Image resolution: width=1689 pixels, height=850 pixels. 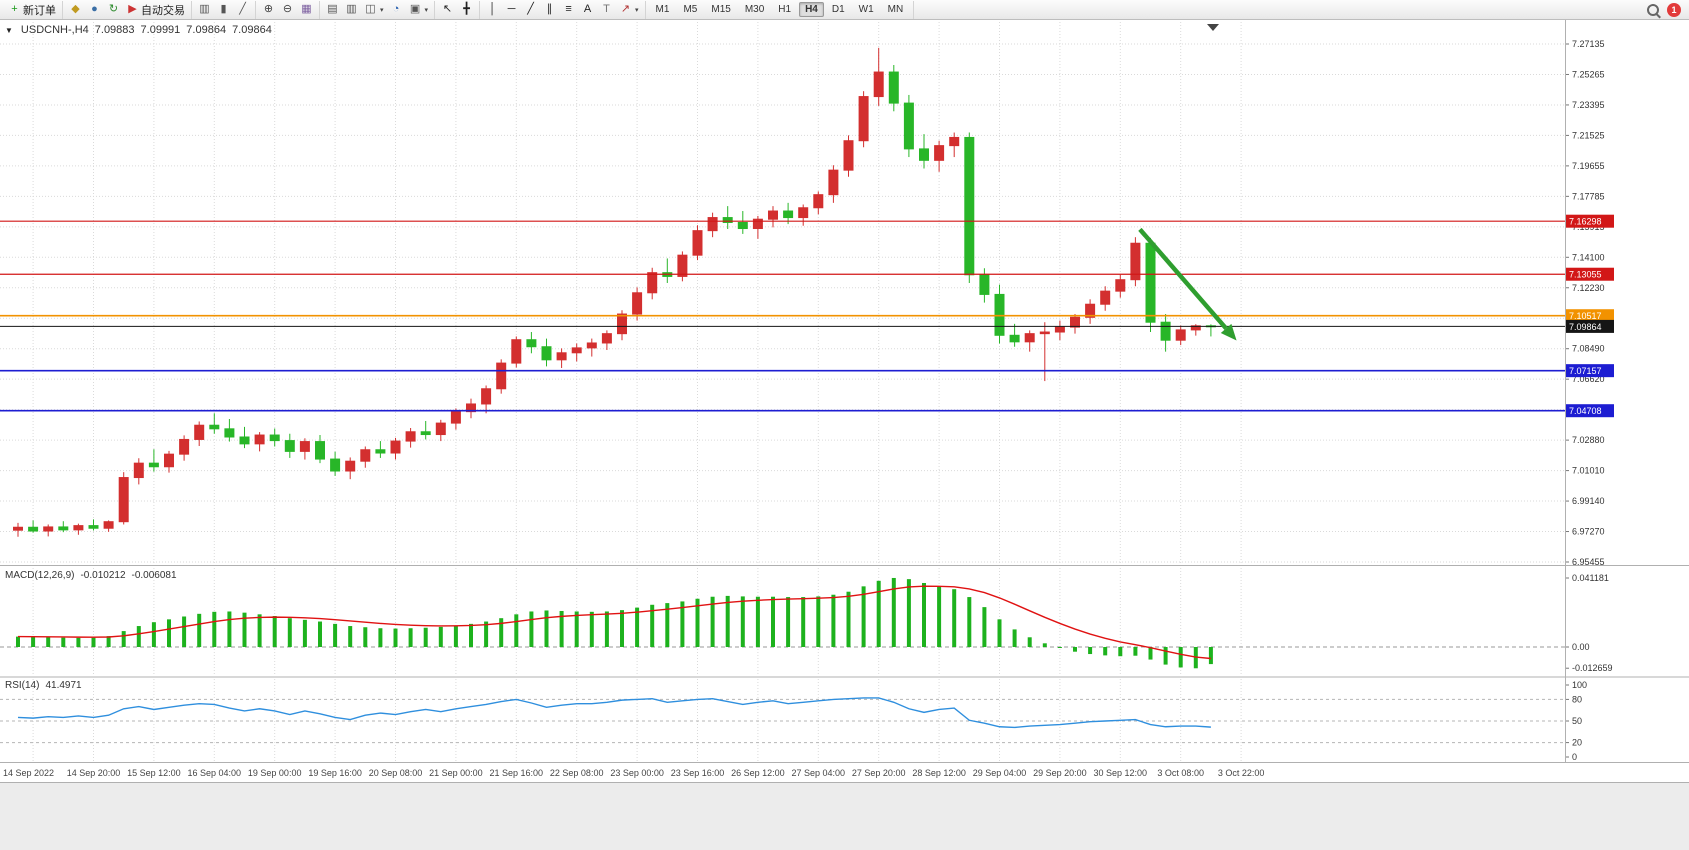 I want to click on channel-icon: ∥, so click(x=549, y=9).